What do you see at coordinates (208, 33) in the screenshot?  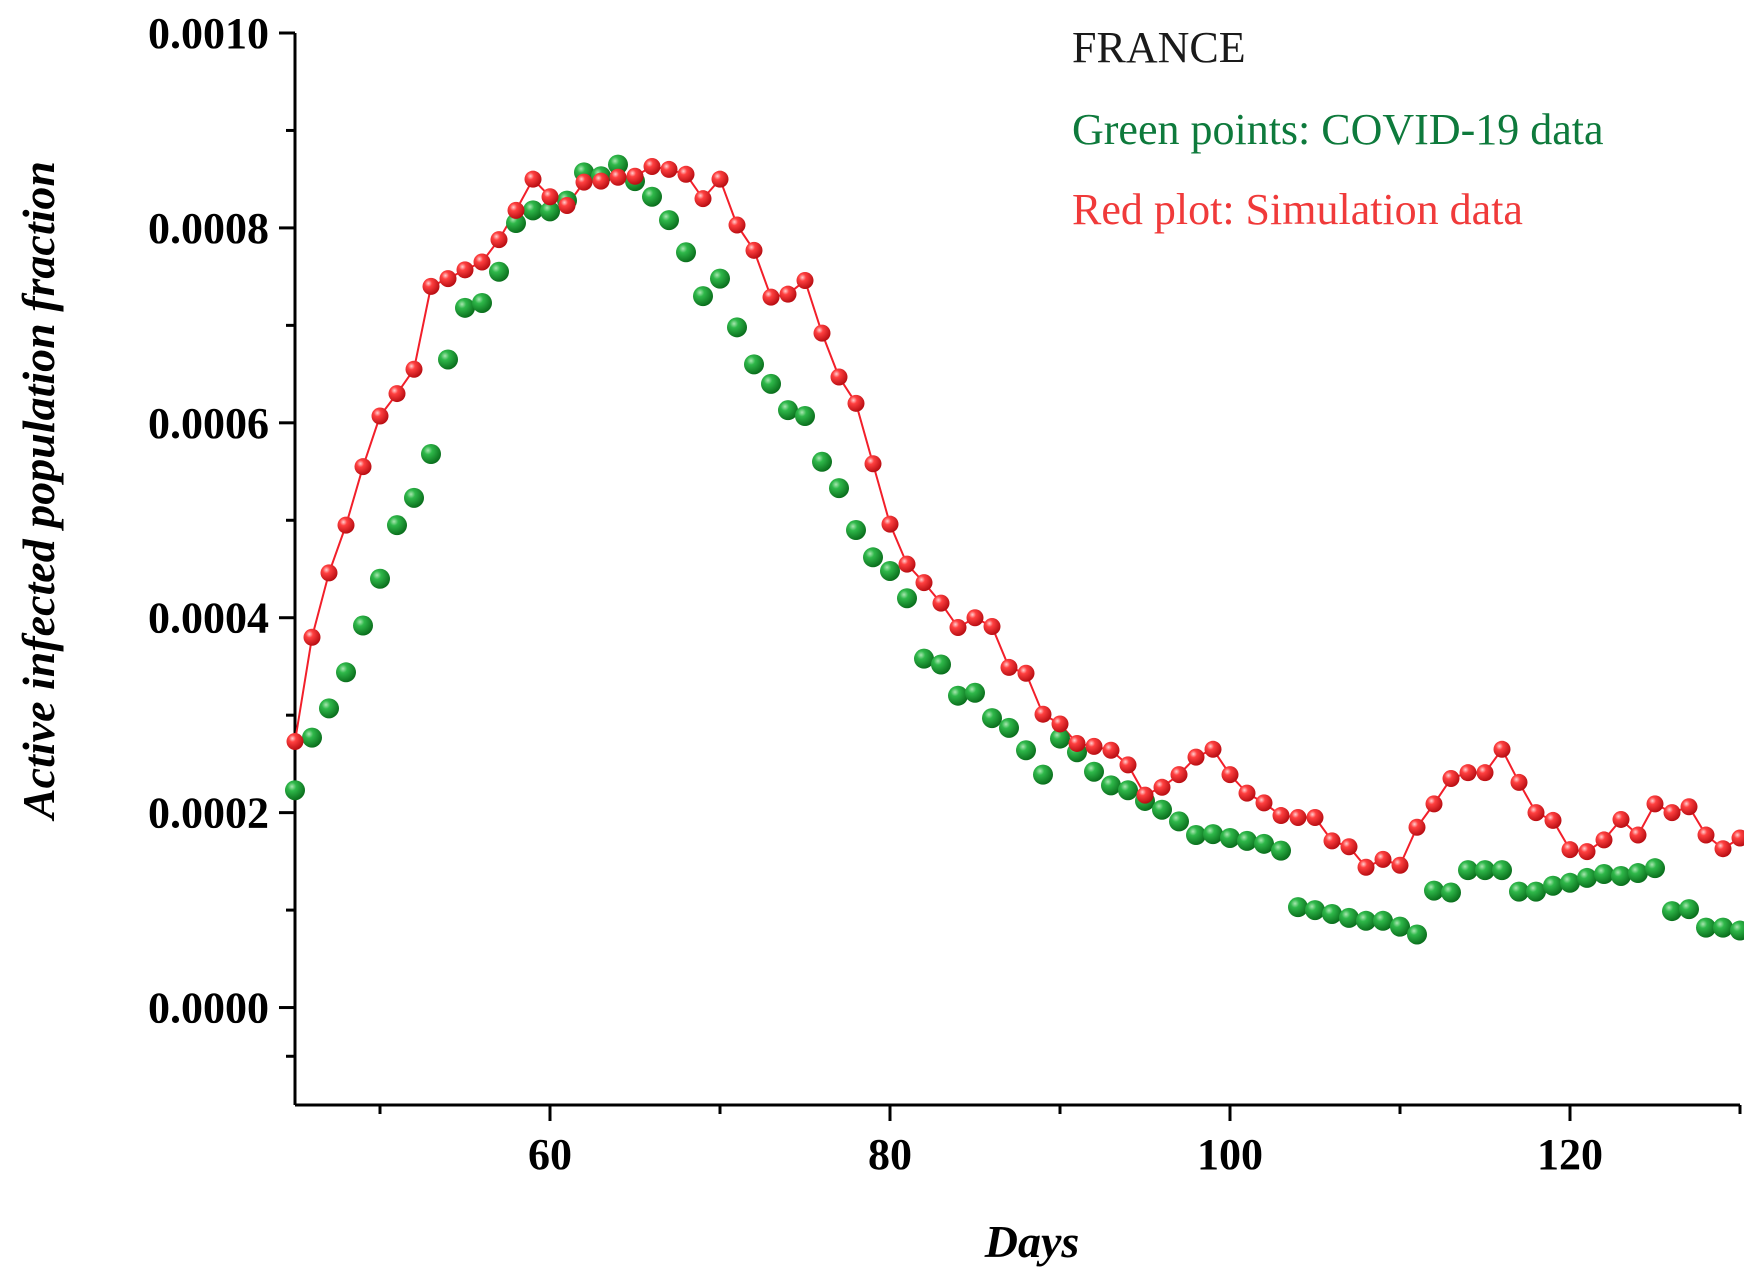 I see `y-tick-label: 0.0010` at bounding box center [208, 33].